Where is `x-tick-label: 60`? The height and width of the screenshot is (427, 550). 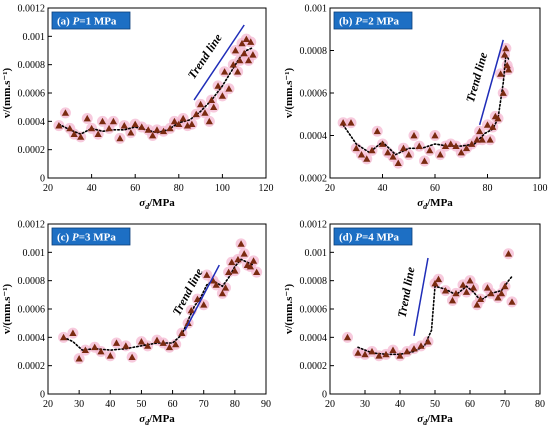
x-tick-label: 60 is located at coordinates (135, 188).